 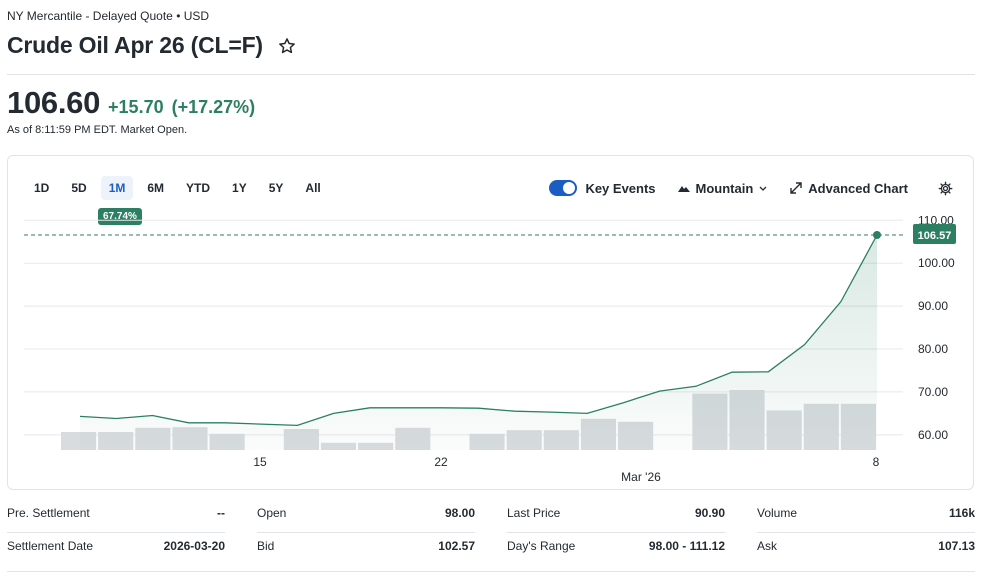 What do you see at coordinates (961, 513) in the screenshot?
I see `stat-value: 116k` at bounding box center [961, 513].